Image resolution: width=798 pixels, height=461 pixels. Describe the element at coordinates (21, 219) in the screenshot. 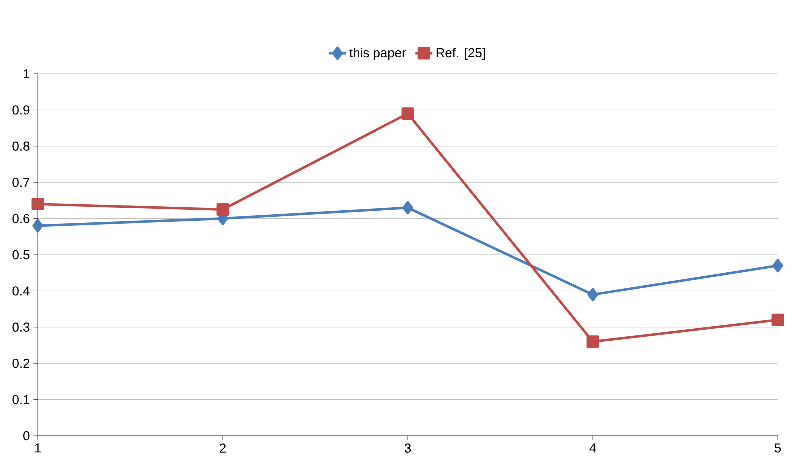

I see `y-tick-label: 0.6` at that location.